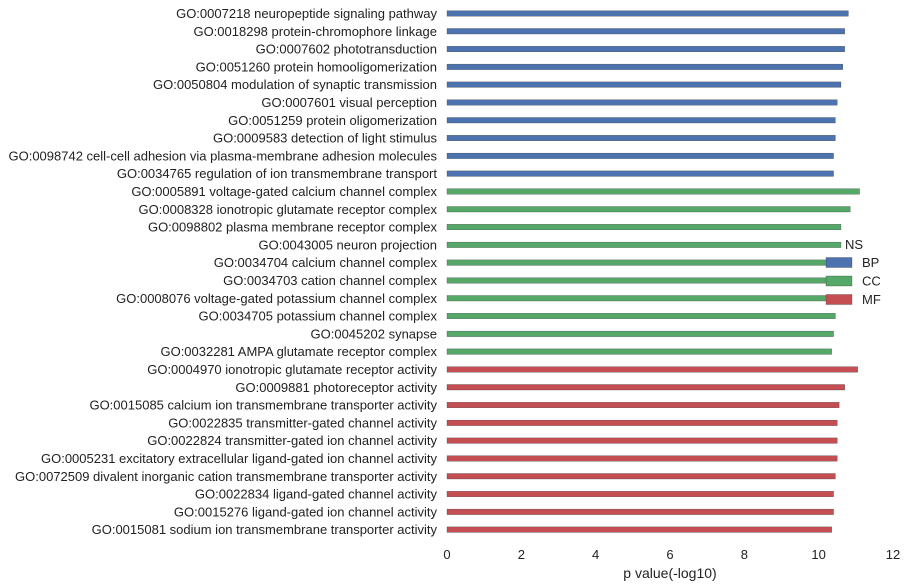  Describe the element at coordinates (818, 554) in the screenshot. I see `x-tick-label: 10` at that location.